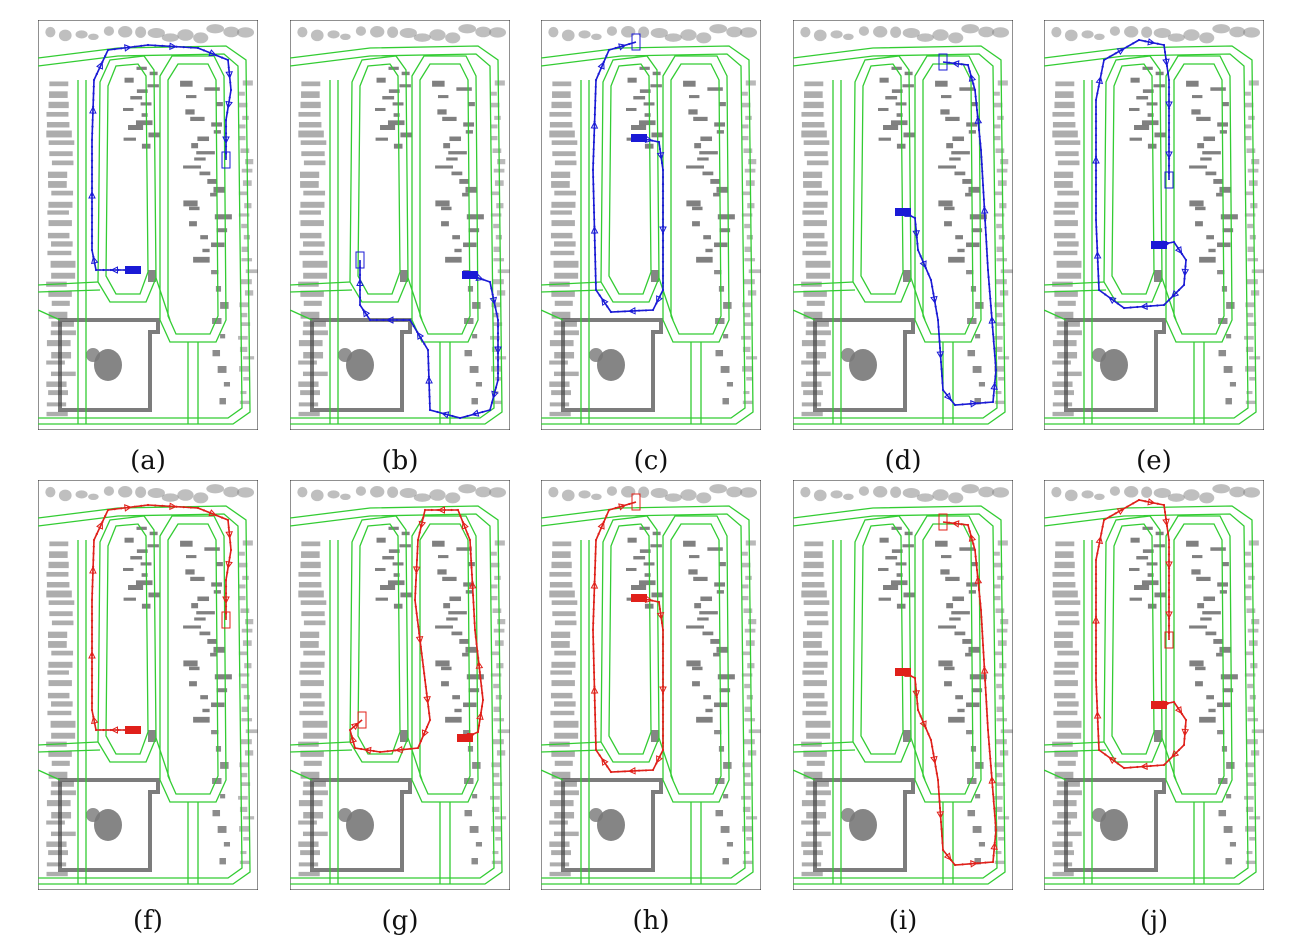 Image resolution: width=1298 pixels, height=950 pixels. Describe the element at coordinates (906, 680) in the screenshot. I see `map-buildings` at that location.